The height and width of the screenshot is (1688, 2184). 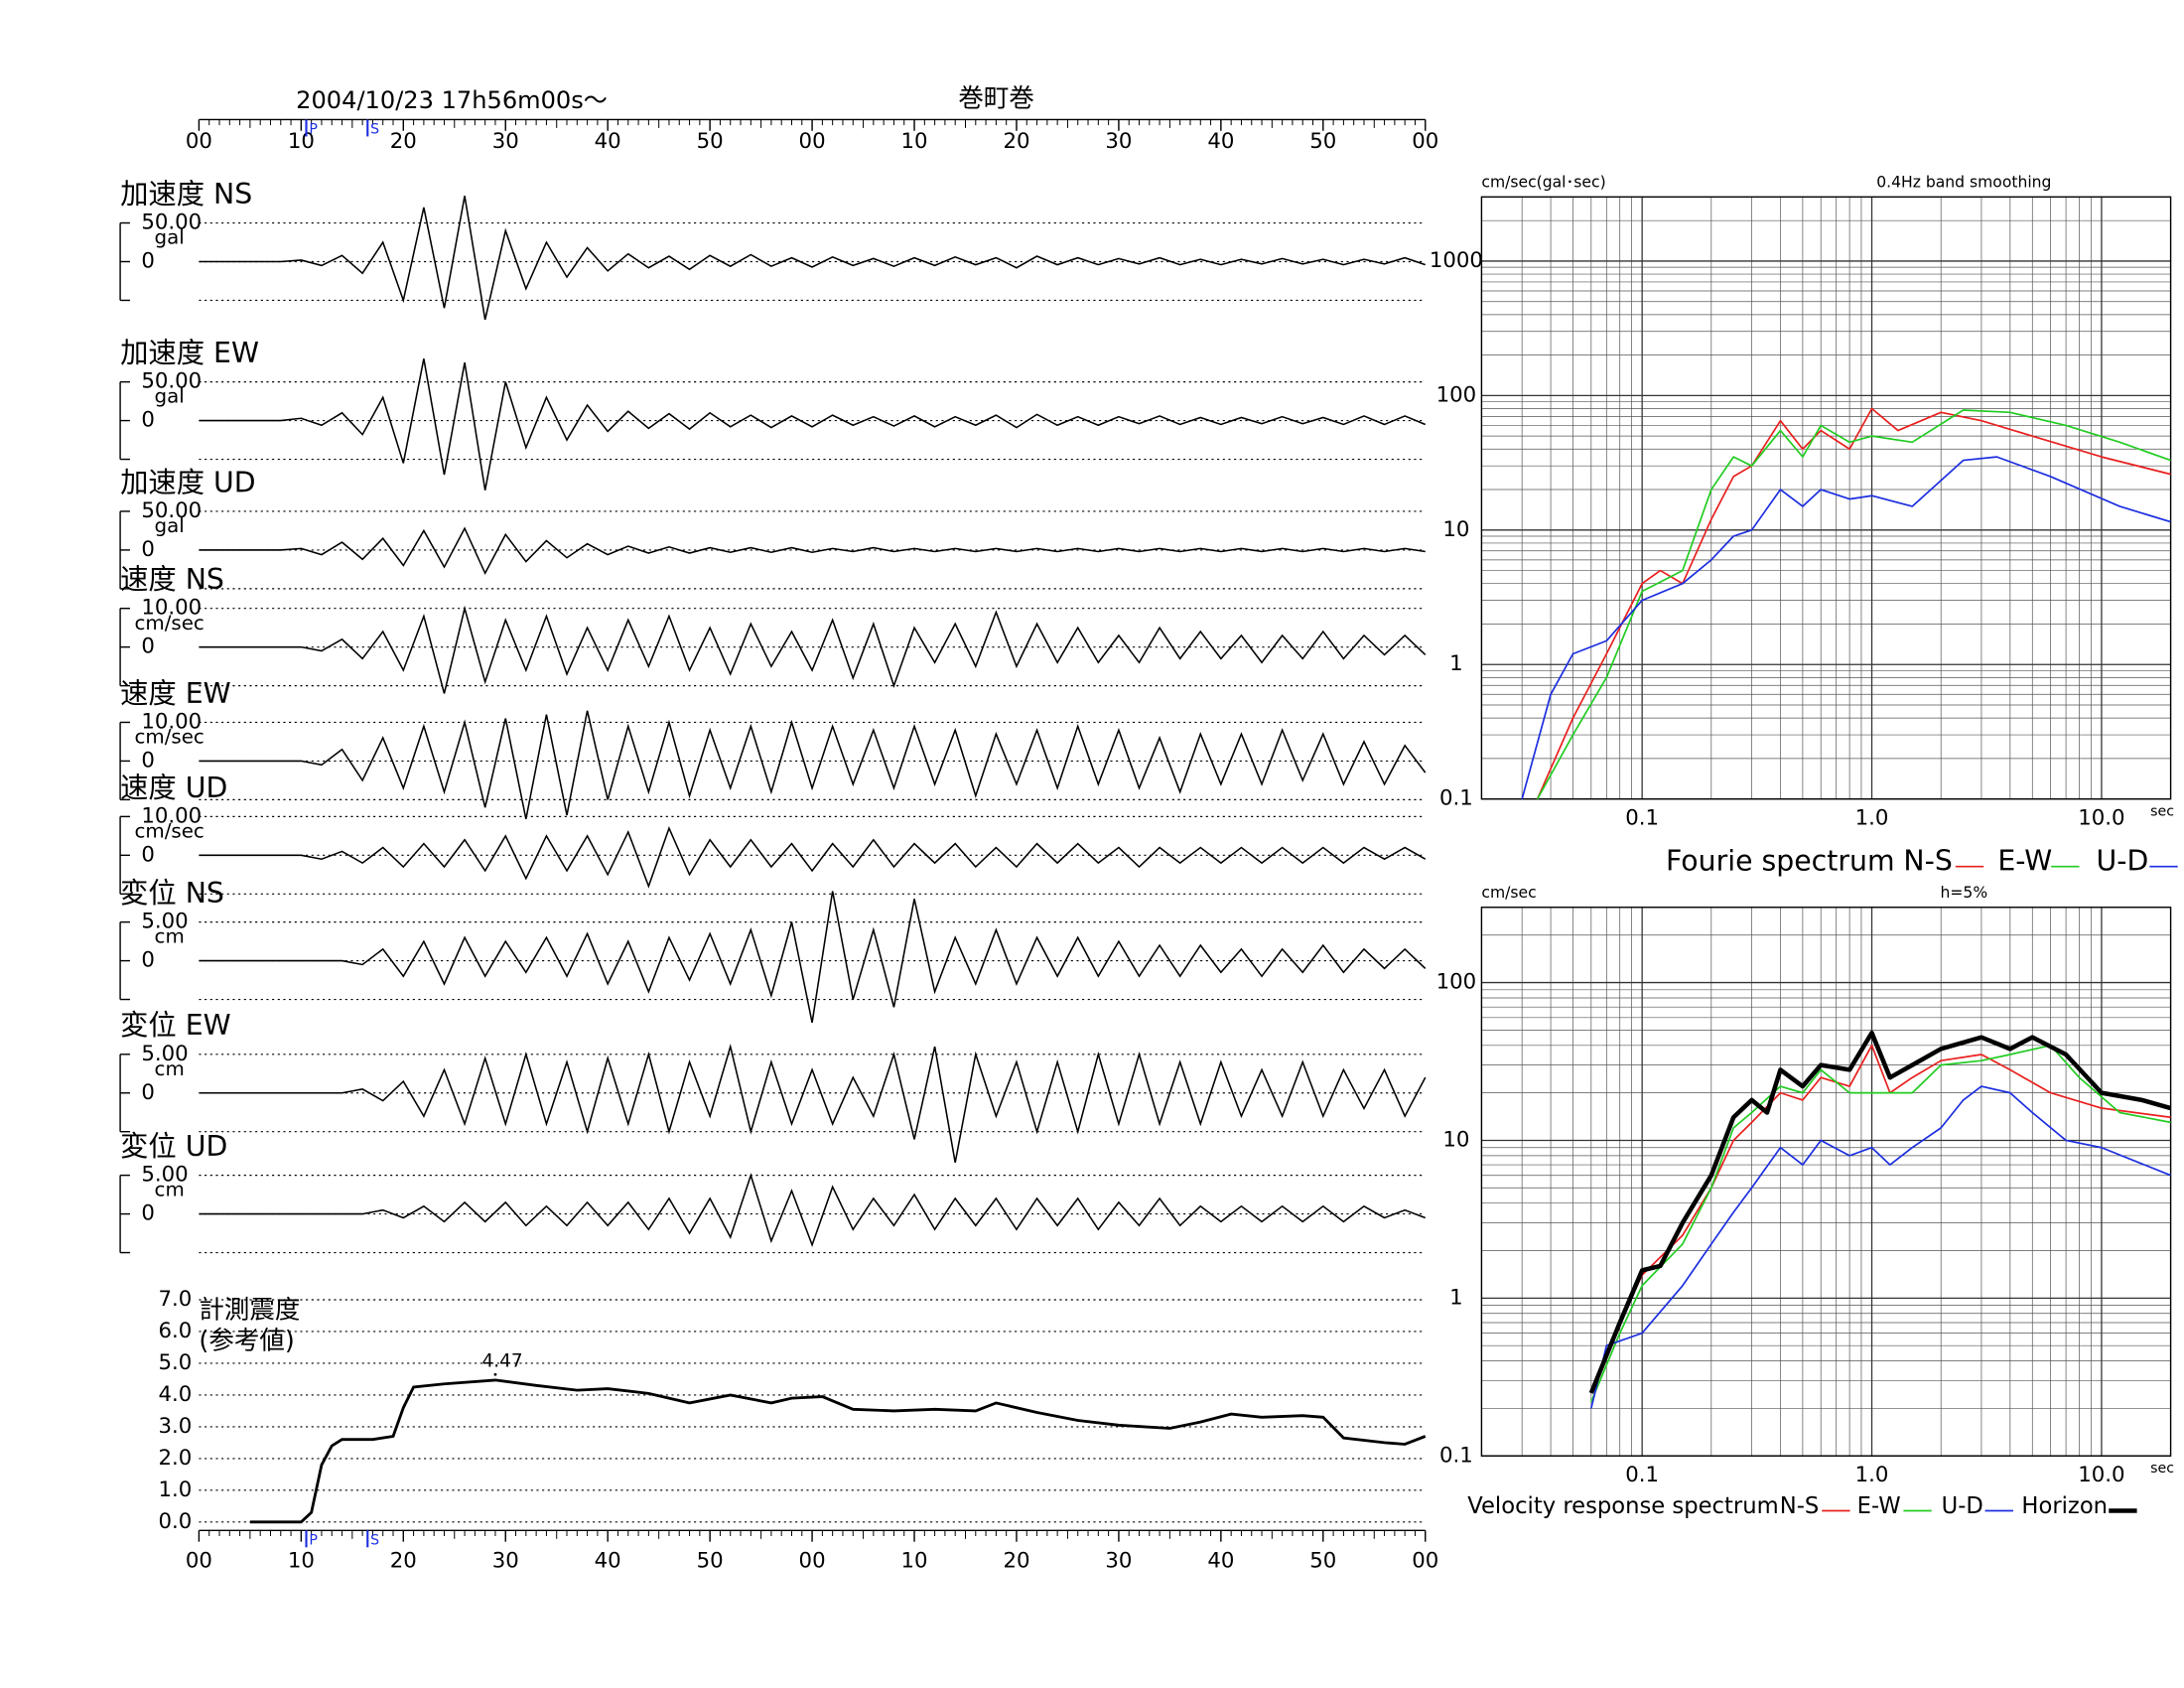 What do you see at coordinates (175, 693) in the screenshot?
I see `trace-label: 速度 EW` at bounding box center [175, 693].